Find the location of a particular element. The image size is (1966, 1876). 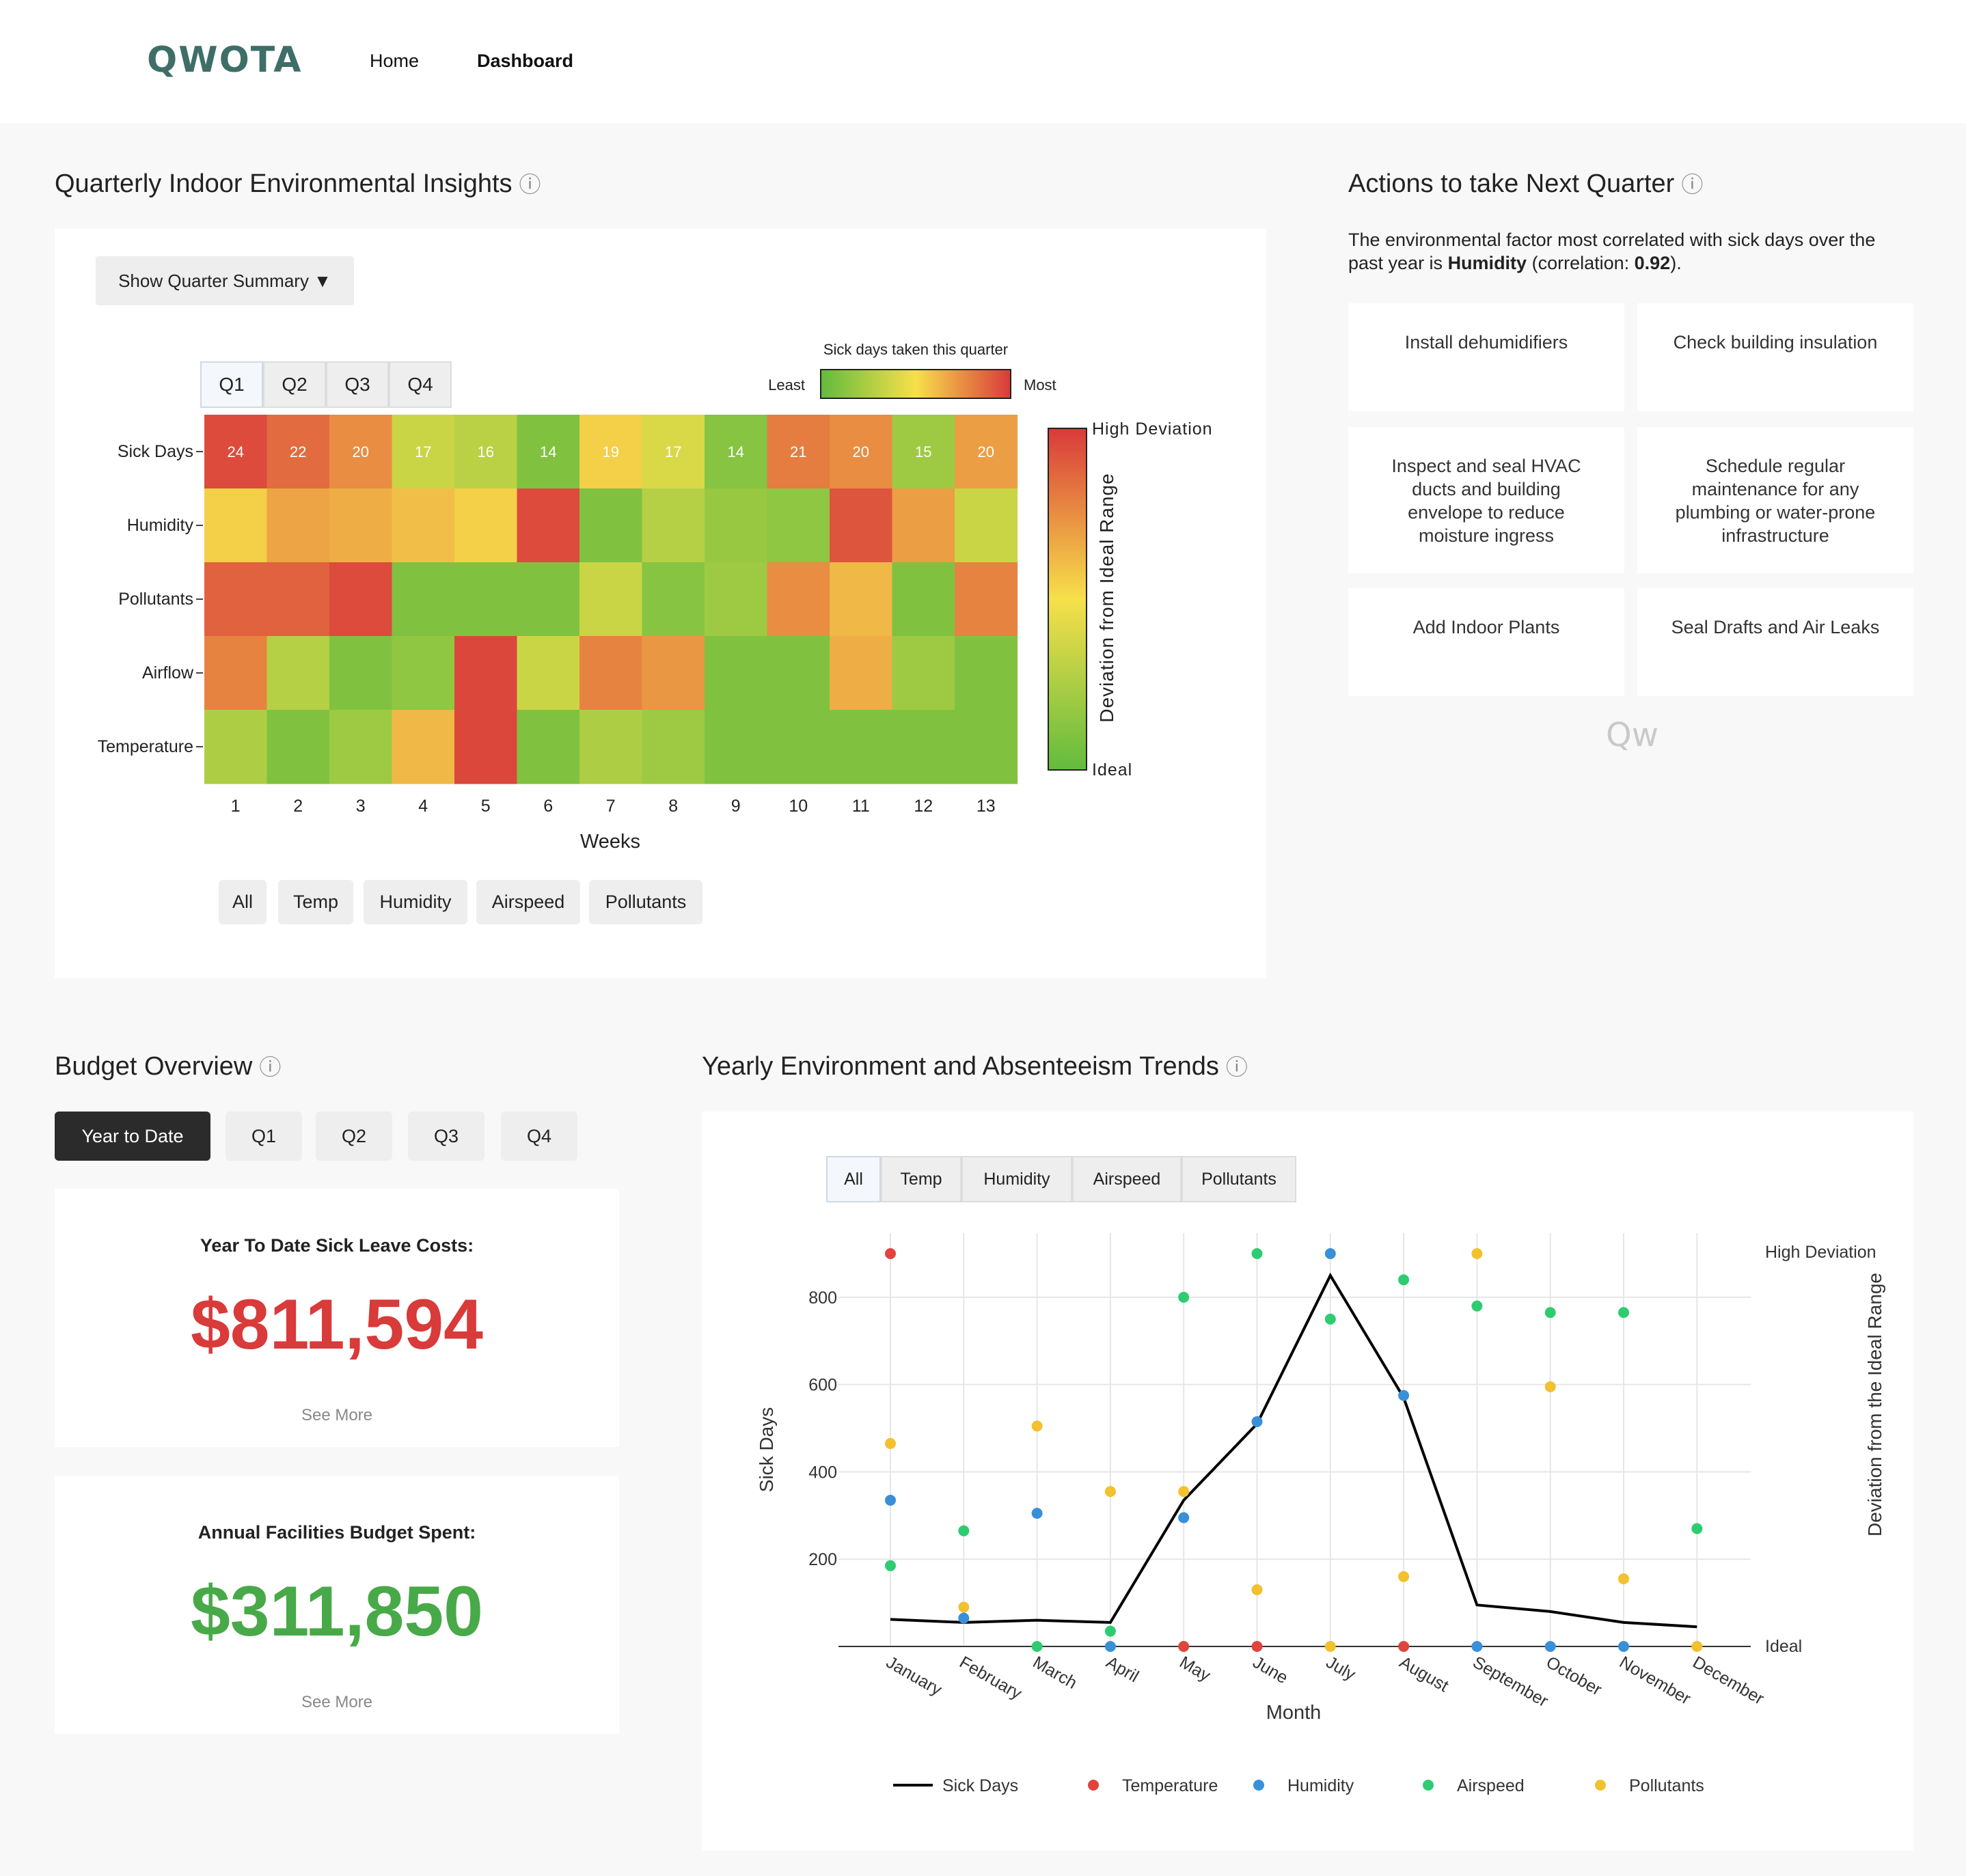

budget-tab-q1: Q1 is located at coordinates (264, 1136).